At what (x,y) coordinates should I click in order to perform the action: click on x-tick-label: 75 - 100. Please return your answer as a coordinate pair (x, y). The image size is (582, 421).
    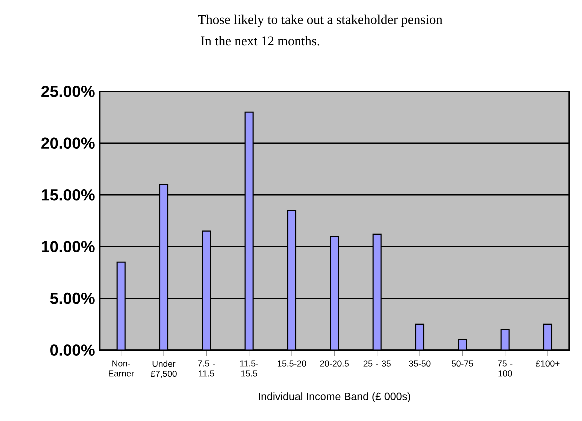
    Looking at the image, I should click on (505, 368).